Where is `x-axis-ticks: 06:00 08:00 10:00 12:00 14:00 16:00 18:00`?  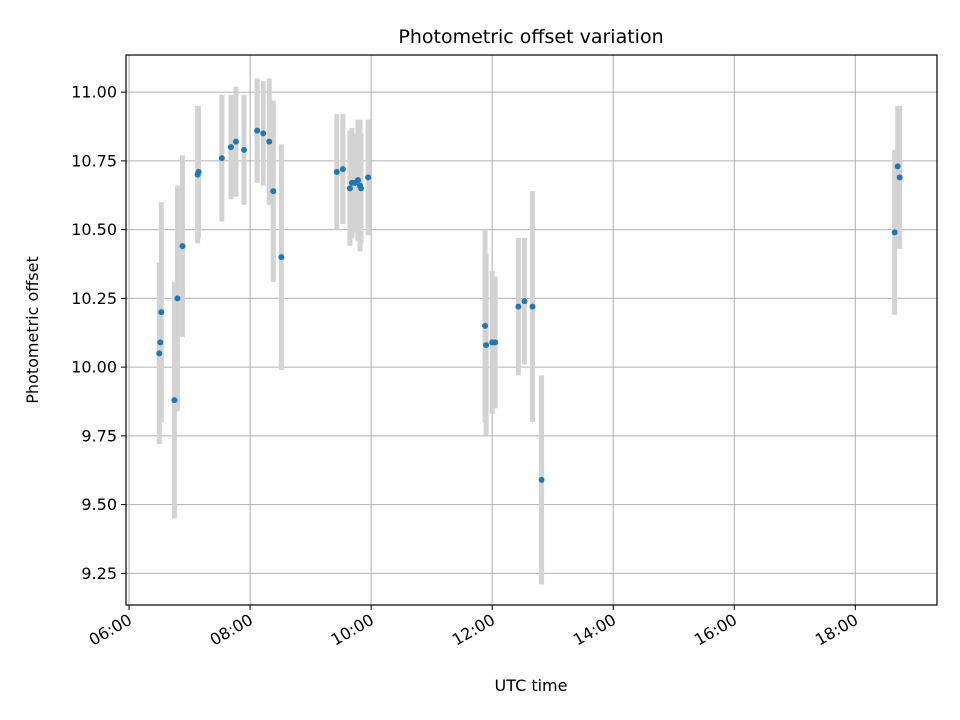 x-axis-ticks: 06:00 08:00 10:00 12:00 14:00 16:00 18:00 is located at coordinates (473, 627).